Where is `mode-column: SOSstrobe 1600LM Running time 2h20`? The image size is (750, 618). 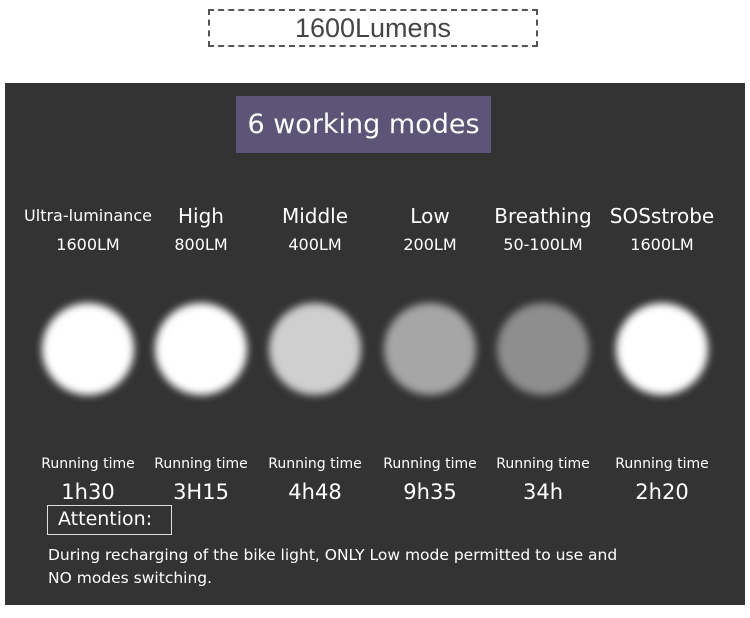 mode-column: SOSstrobe 1600LM Running time 2h20 is located at coordinates (662, 354).